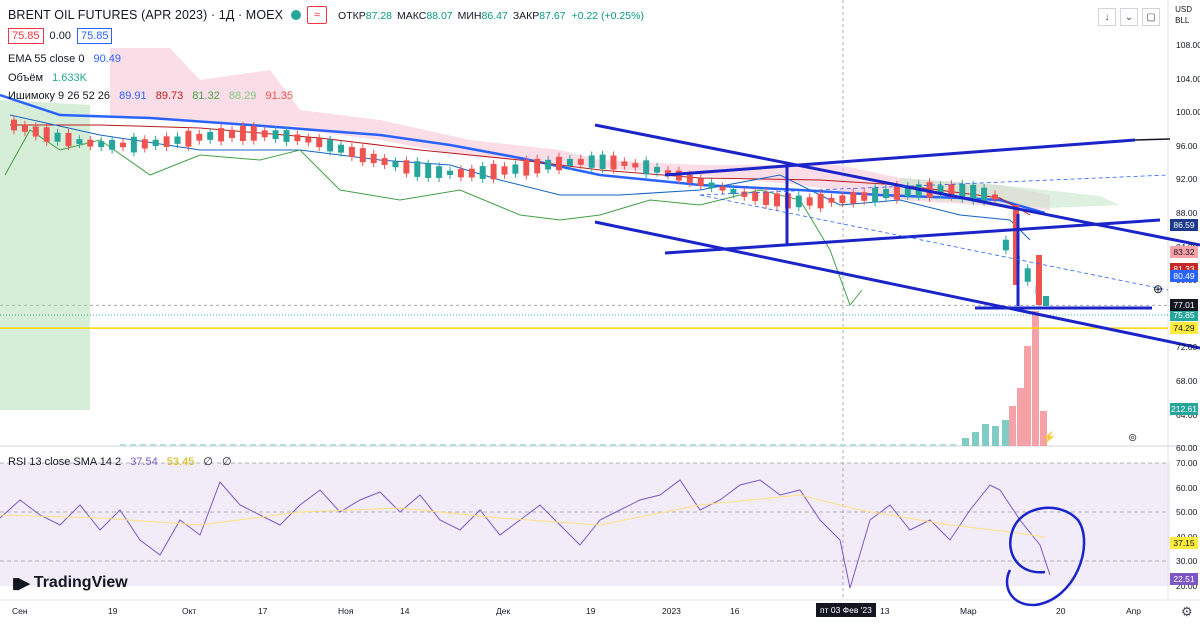 The width and height of the screenshot is (1200, 625). Describe the element at coordinates (279, 96) in the screenshot. I see `ichimoku-value-span-b: 91.35` at that location.